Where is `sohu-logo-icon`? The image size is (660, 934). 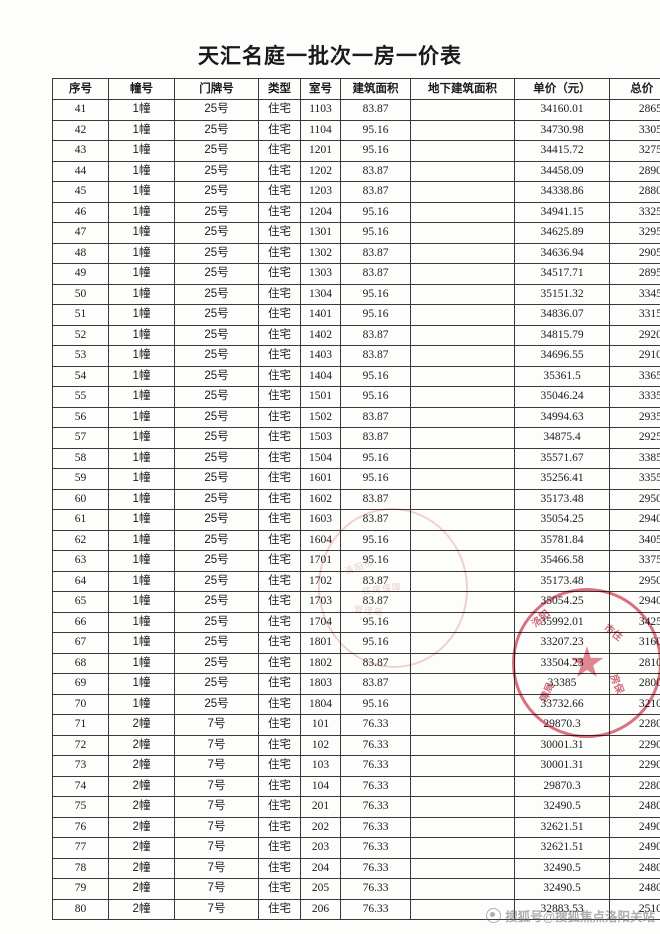
sohu-logo-icon is located at coordinates (494, 915).